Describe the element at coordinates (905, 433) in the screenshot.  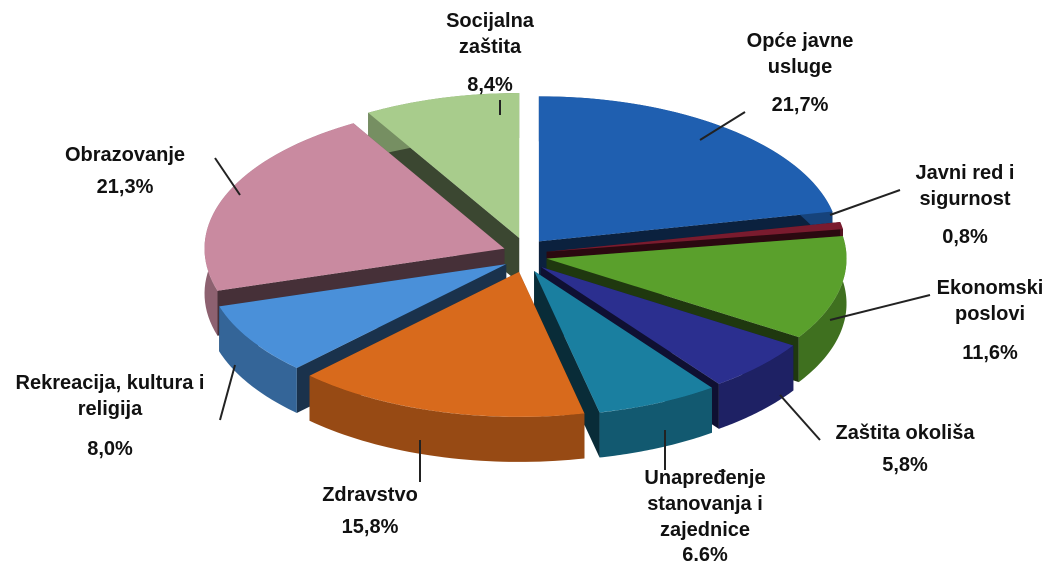
I see `slice-label: Zaštita okoliša` at that location.